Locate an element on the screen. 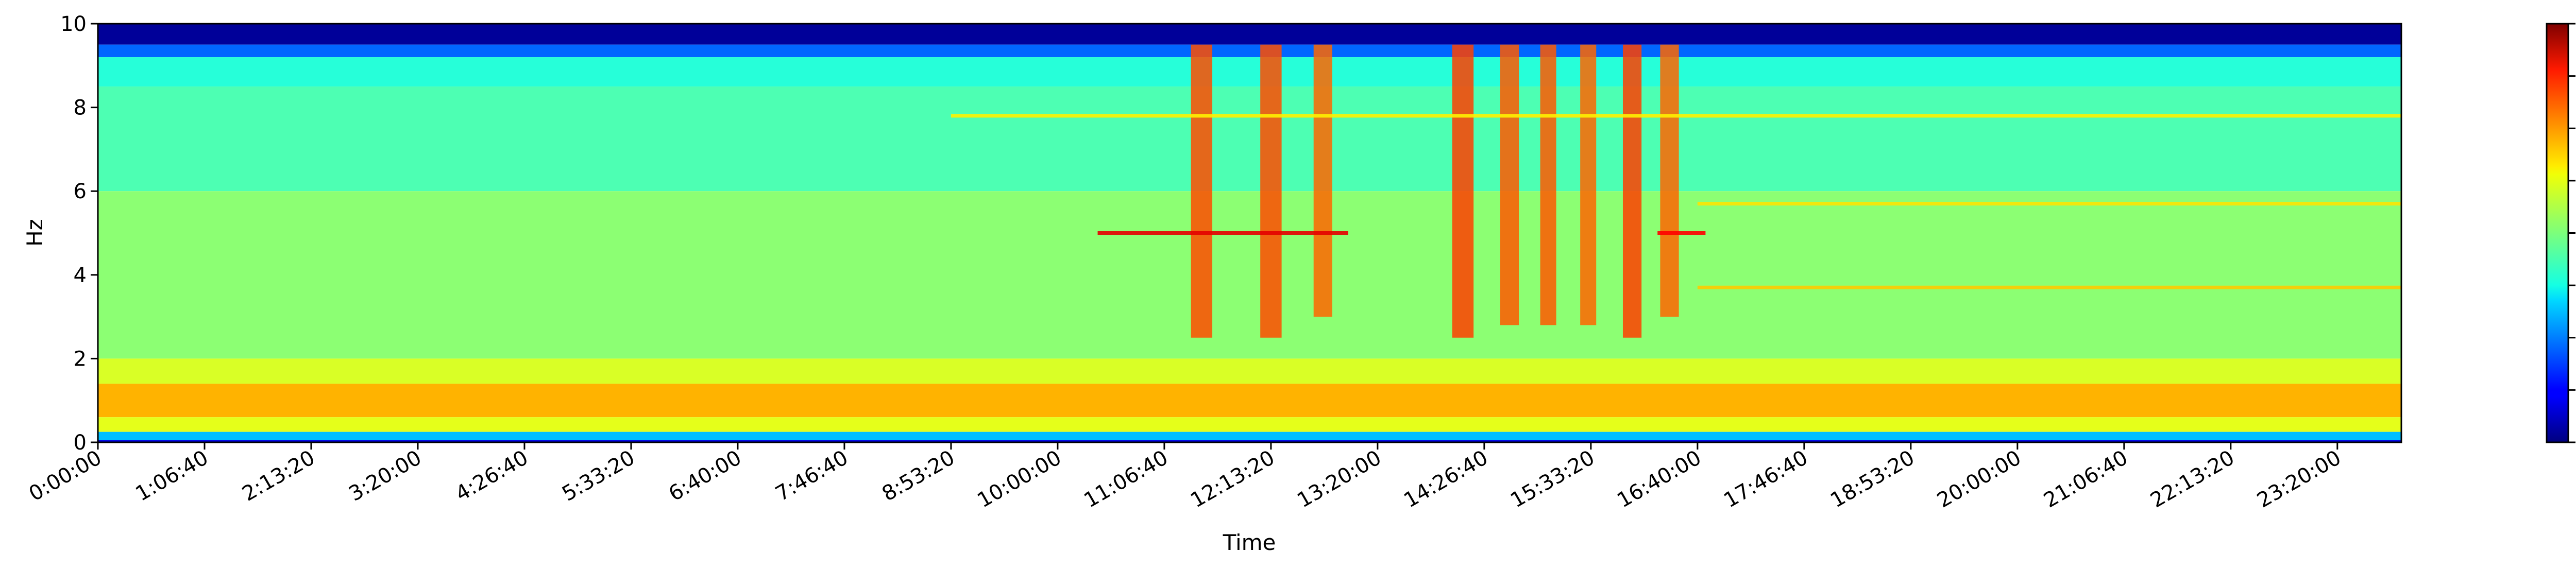 This screenshot has height=569, width=2576. y-tick-label: 2 is located at coordinates (80, 359).